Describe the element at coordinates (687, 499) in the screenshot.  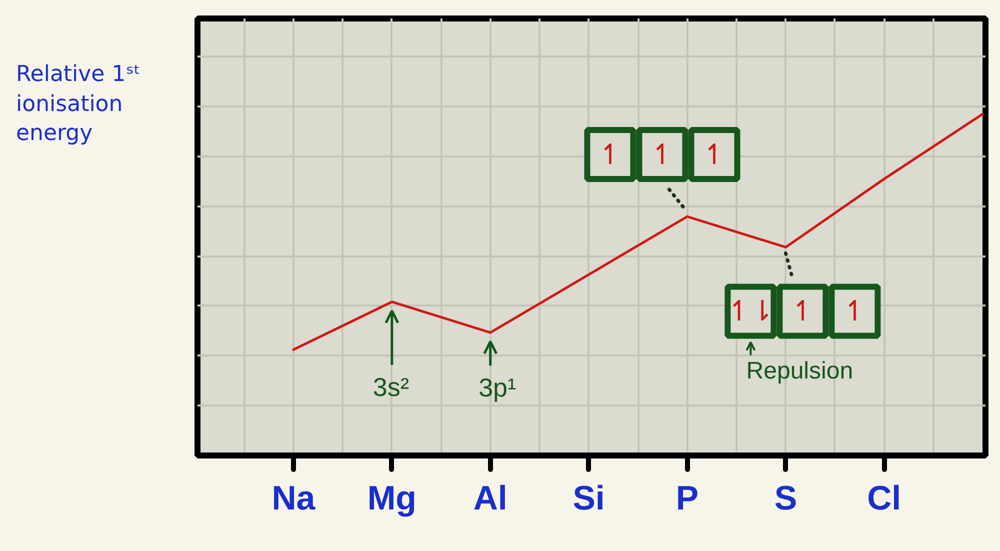
I see `x-tick-label: P` at that location.